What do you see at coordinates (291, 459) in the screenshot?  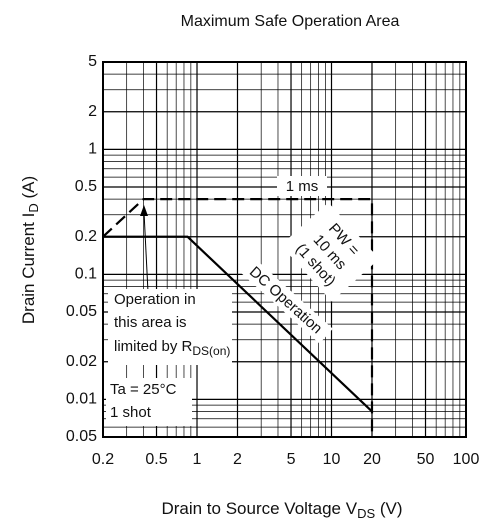 I see `x-tick-label: 5` at bounding box center [291, 459].